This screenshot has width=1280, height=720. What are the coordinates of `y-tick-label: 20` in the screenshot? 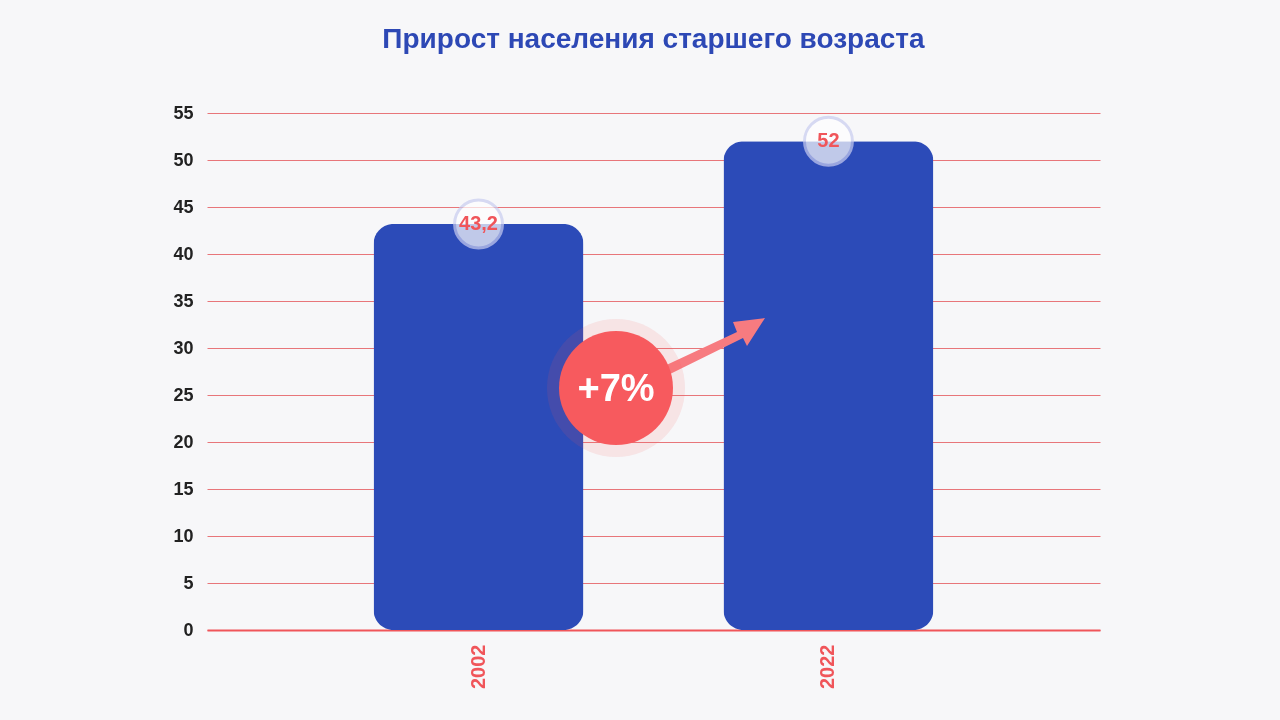 It's located at (183, 441).